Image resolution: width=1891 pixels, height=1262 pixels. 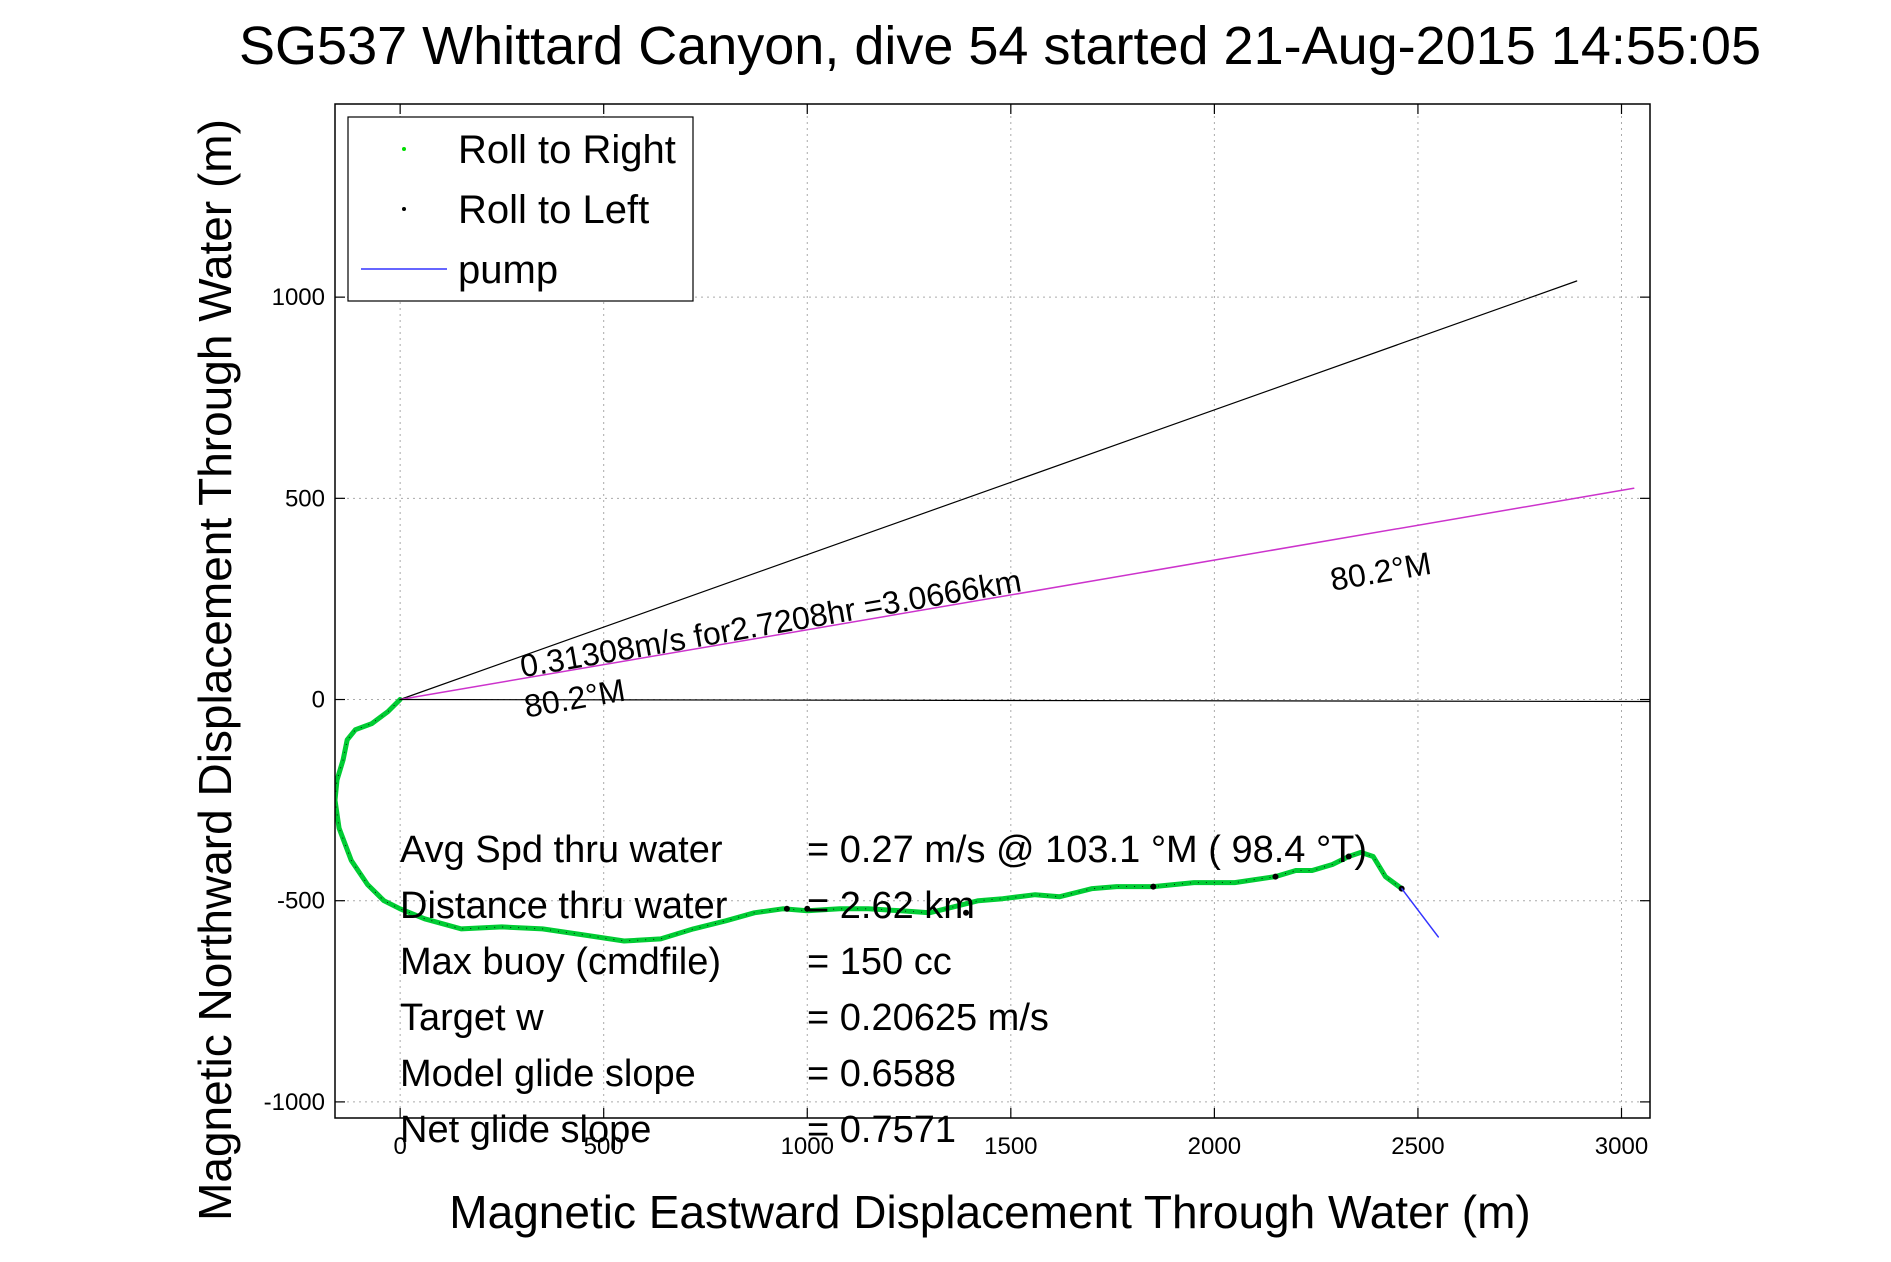 What do you see at coordinates (305, 498) in the screenshot?
I see `y-tick-label: 500` at bounding box center [305, 498].